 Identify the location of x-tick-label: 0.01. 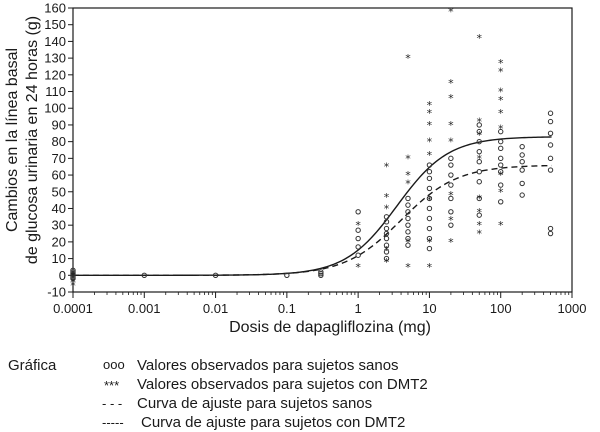
(215, 308).